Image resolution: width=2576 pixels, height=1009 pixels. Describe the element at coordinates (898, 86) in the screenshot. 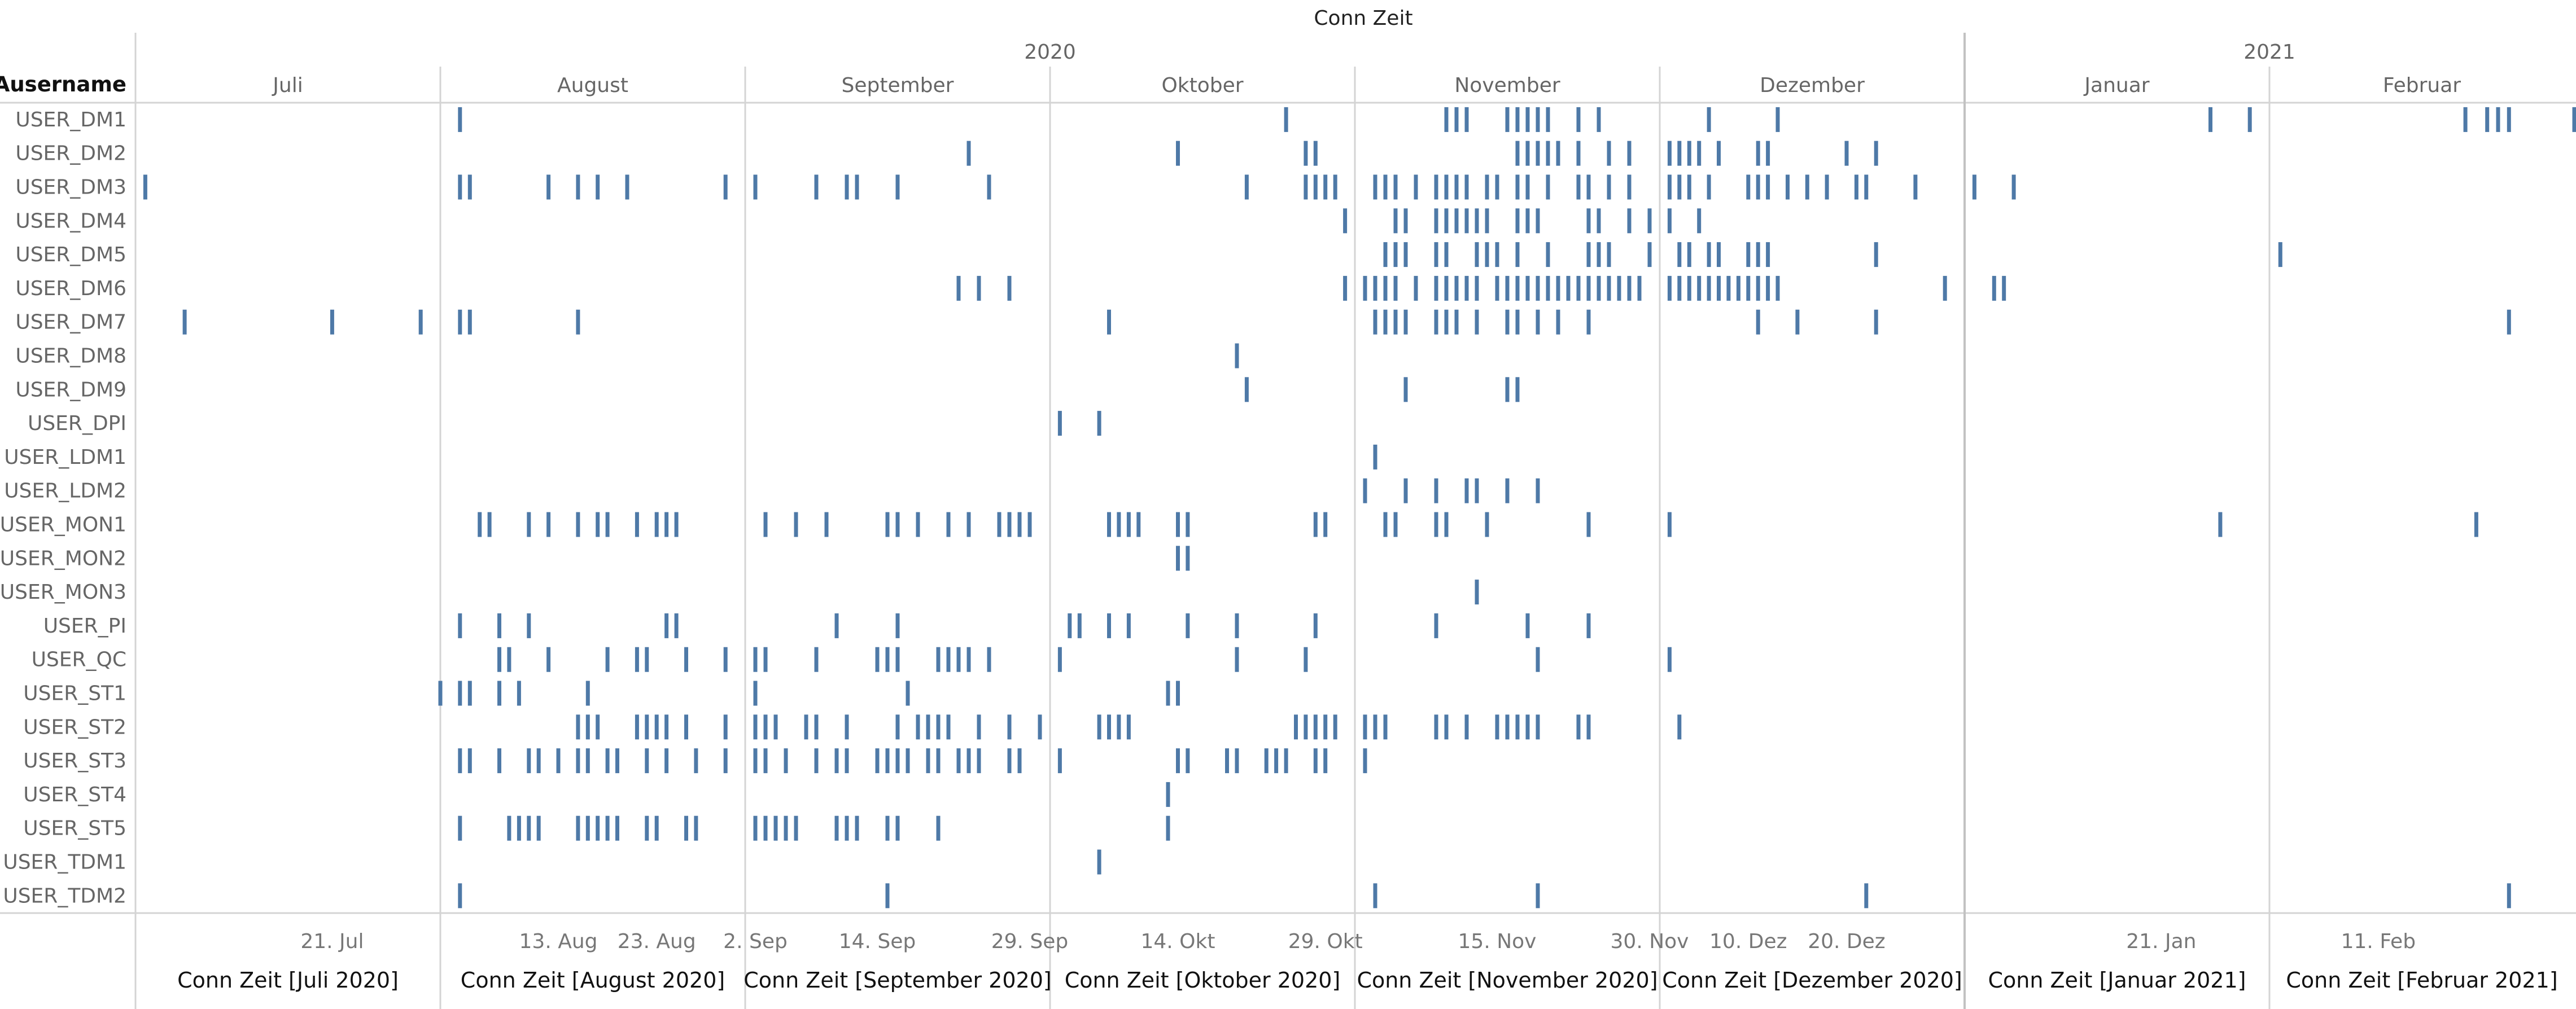

I see `month-label: September` at that location.